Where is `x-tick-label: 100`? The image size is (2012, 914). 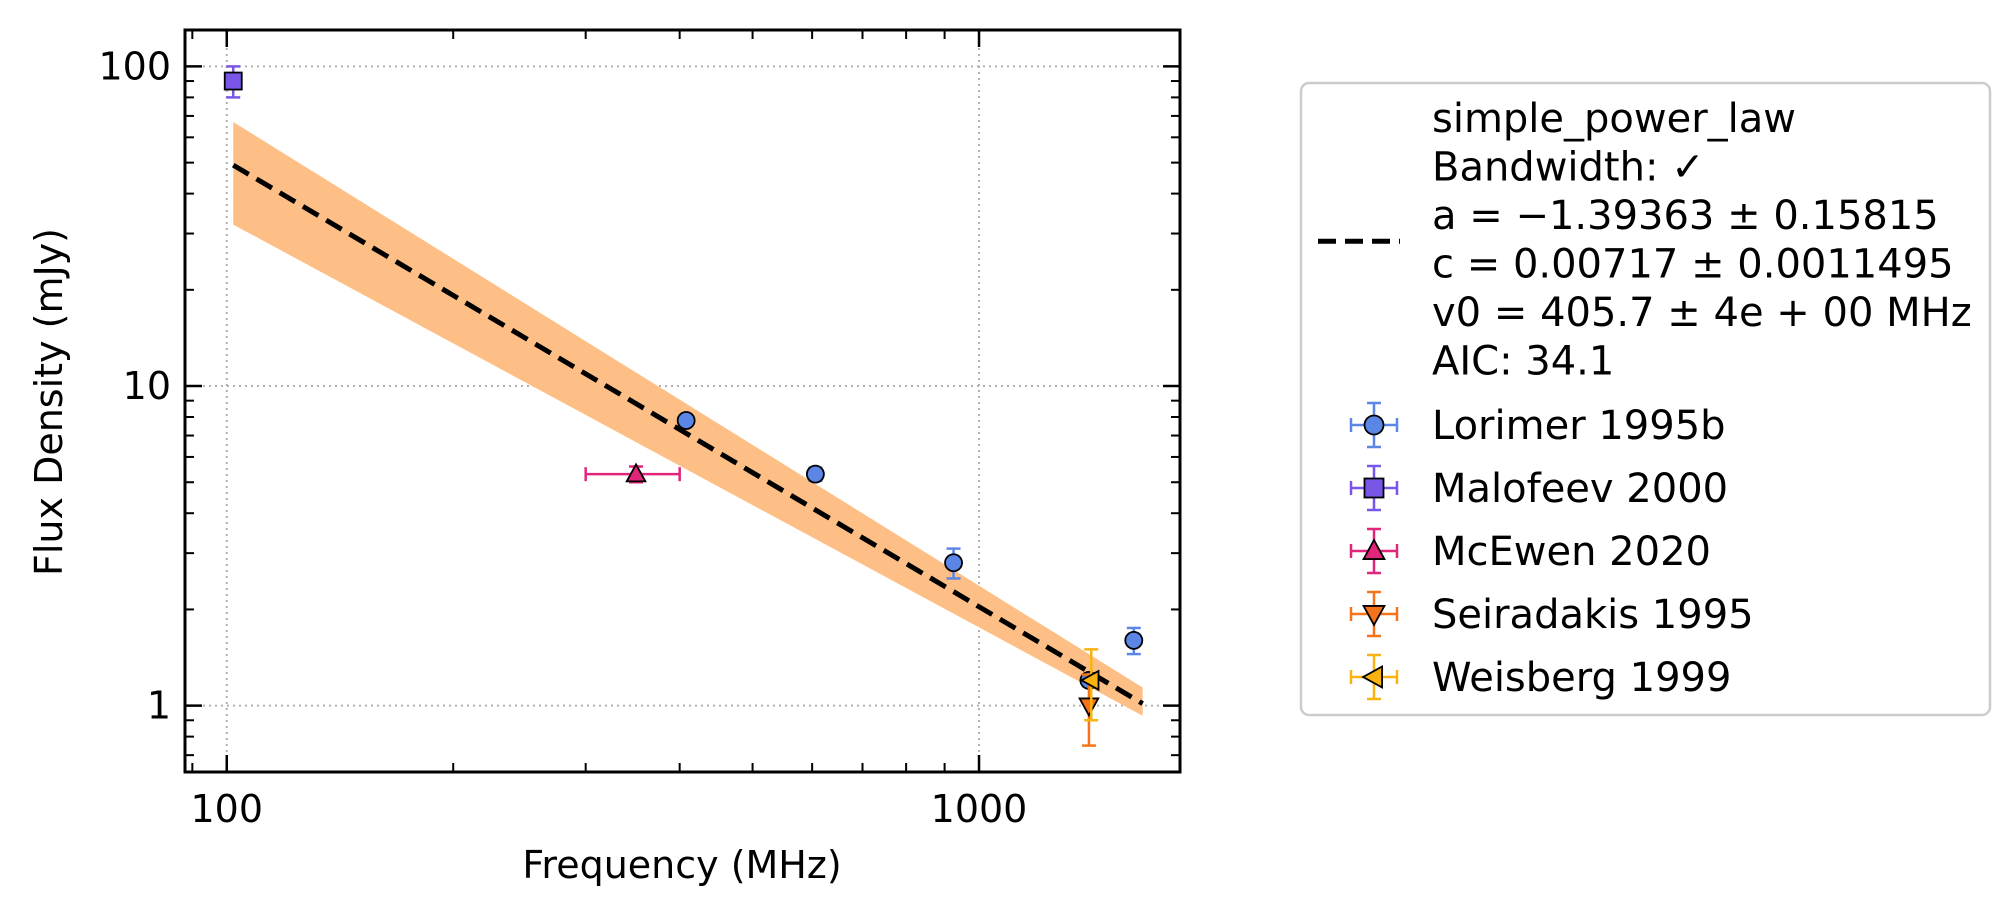
x-tick-label: 100 is located at coordinates (226, 809).